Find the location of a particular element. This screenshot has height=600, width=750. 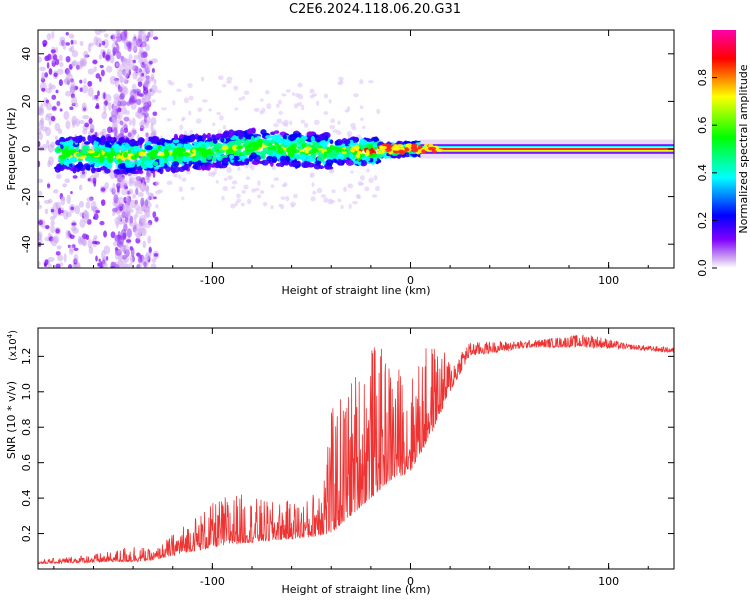

colorbar-ticks: 0.0 0.2 0.4 0.6 0.8 is located at coordinates (706, 173).